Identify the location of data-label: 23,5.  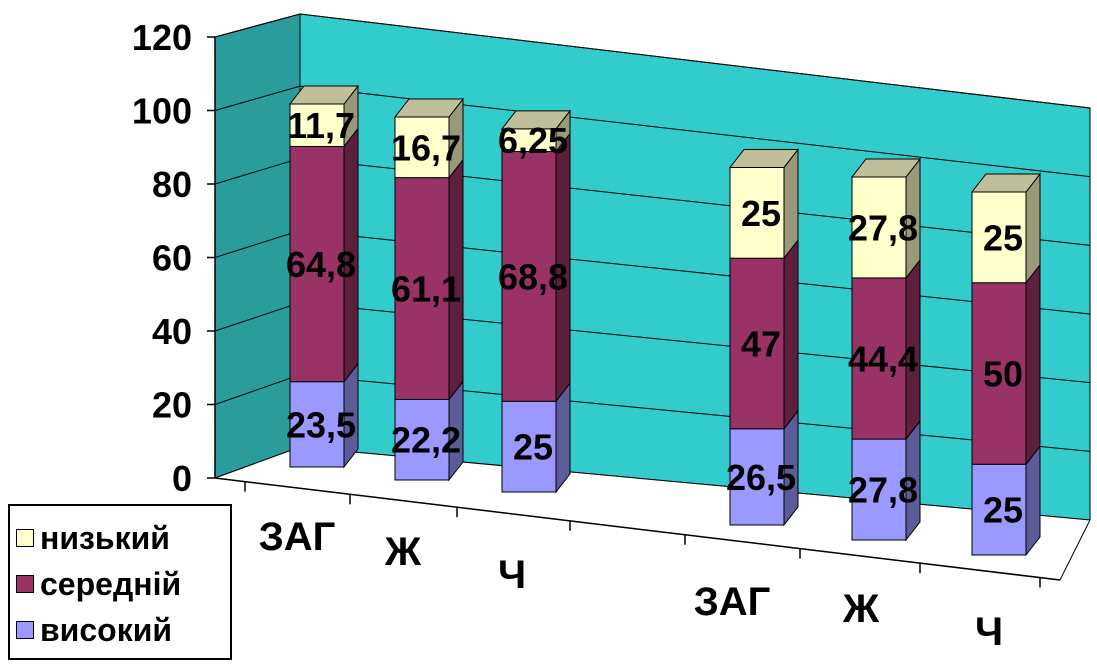
(321, 424).